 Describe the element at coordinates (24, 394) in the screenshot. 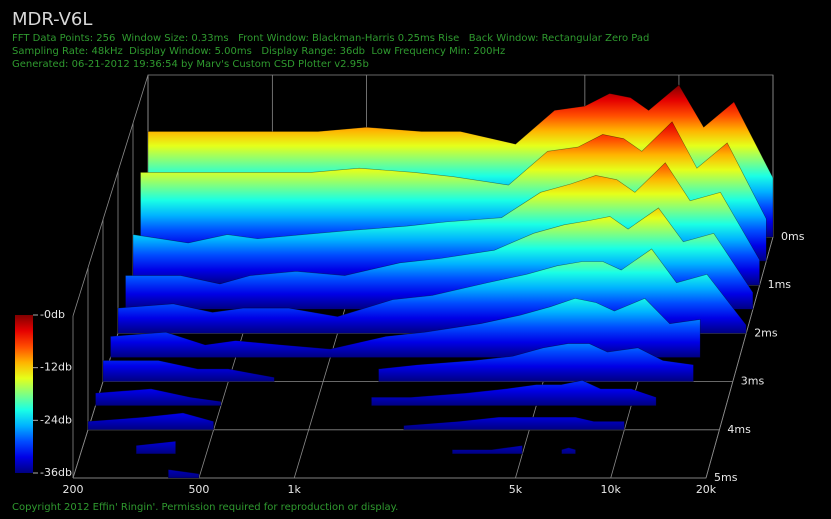

I see `colorbar` at that location.